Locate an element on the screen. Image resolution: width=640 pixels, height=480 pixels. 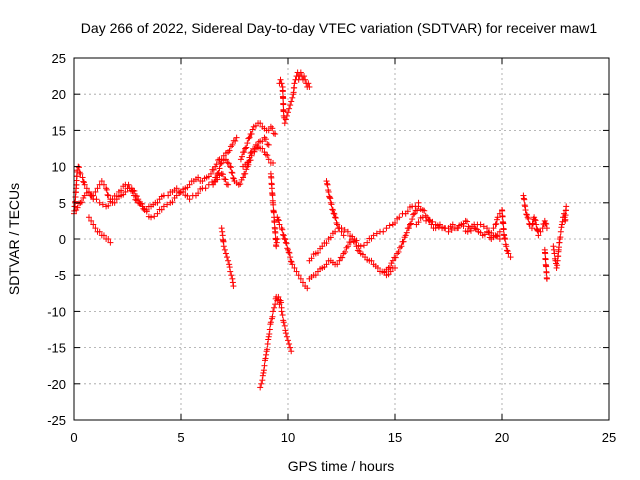
y-axis-label: SDTVAR / TECUs is located at coordinates (14, 239).